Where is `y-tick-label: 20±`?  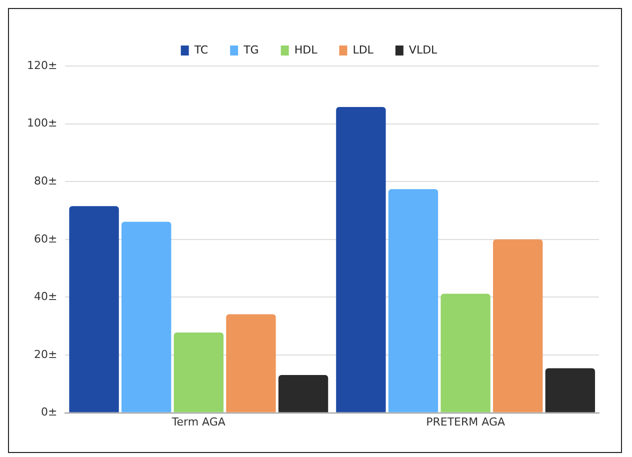
y-tick-label: 20± is located at coordinates (46, 354).